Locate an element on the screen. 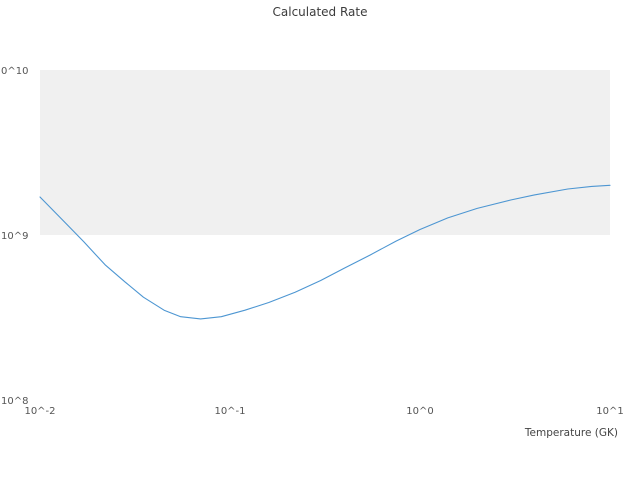 Image resolution: width=640 pixels, height=480 pixels. x-tick-label-1e1: 10^1 is located at coordinates (609, 411).